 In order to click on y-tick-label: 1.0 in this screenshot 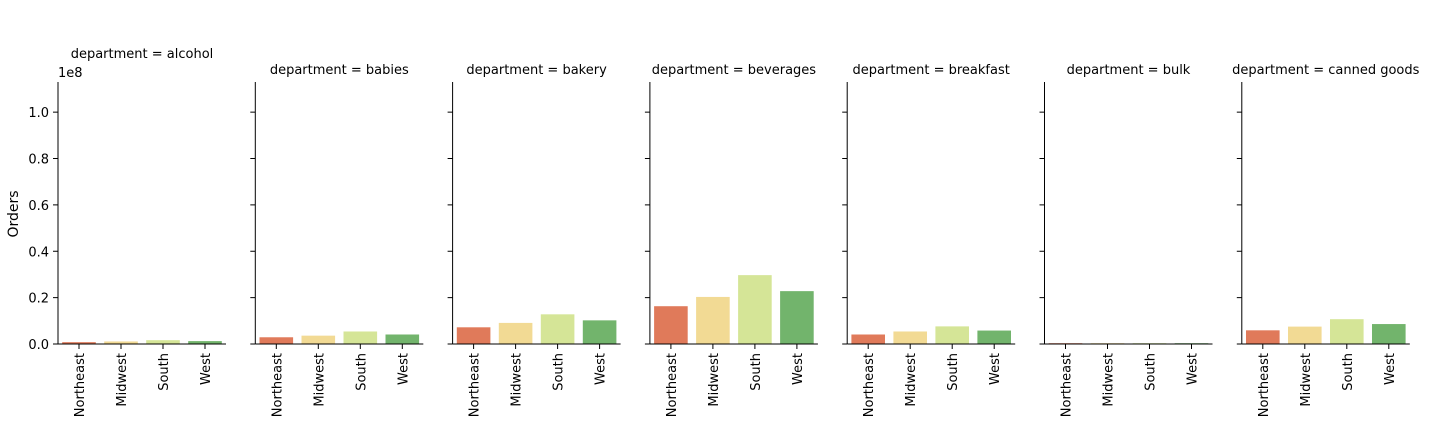, I will do `click(38, 113)`.